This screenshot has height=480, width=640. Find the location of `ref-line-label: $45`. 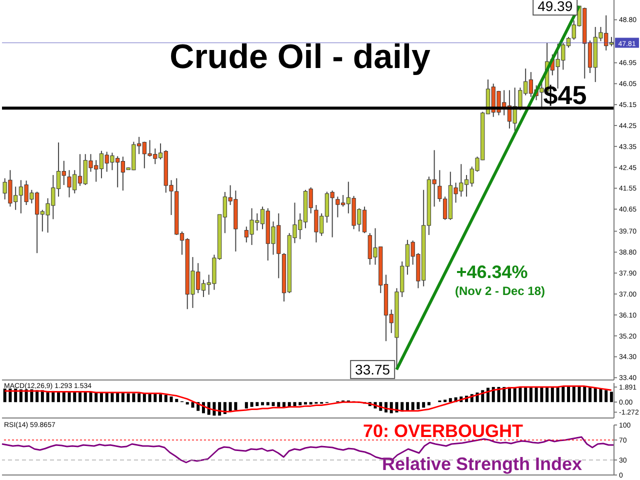

ref-line-label: $45 is located at coordinates (565, 95).